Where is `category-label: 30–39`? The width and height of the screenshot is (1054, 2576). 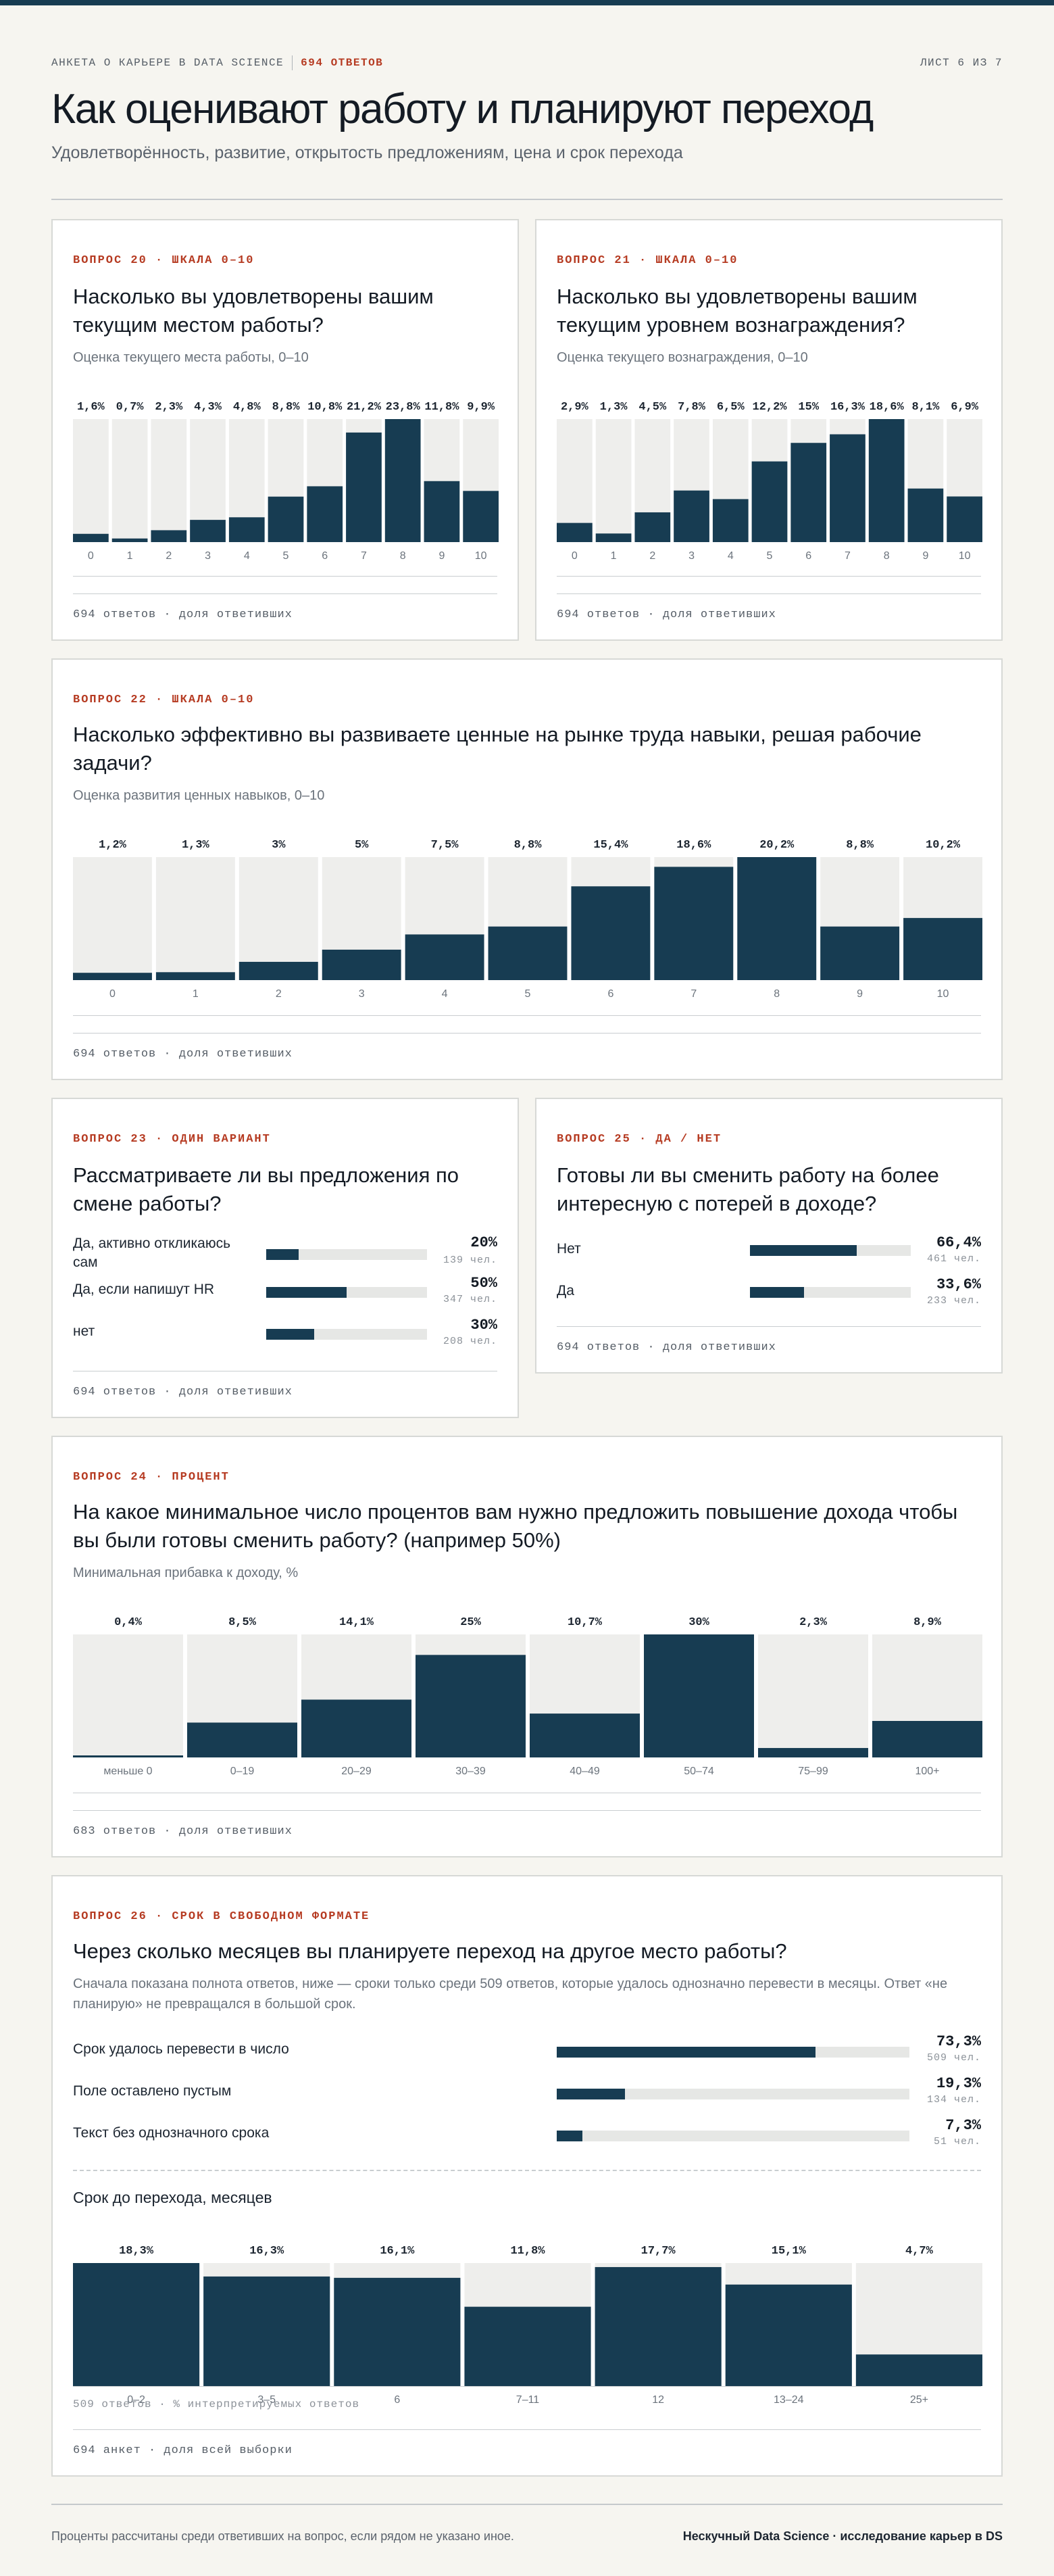
category-label: 30–39 is located at coordinates (471, 1771).